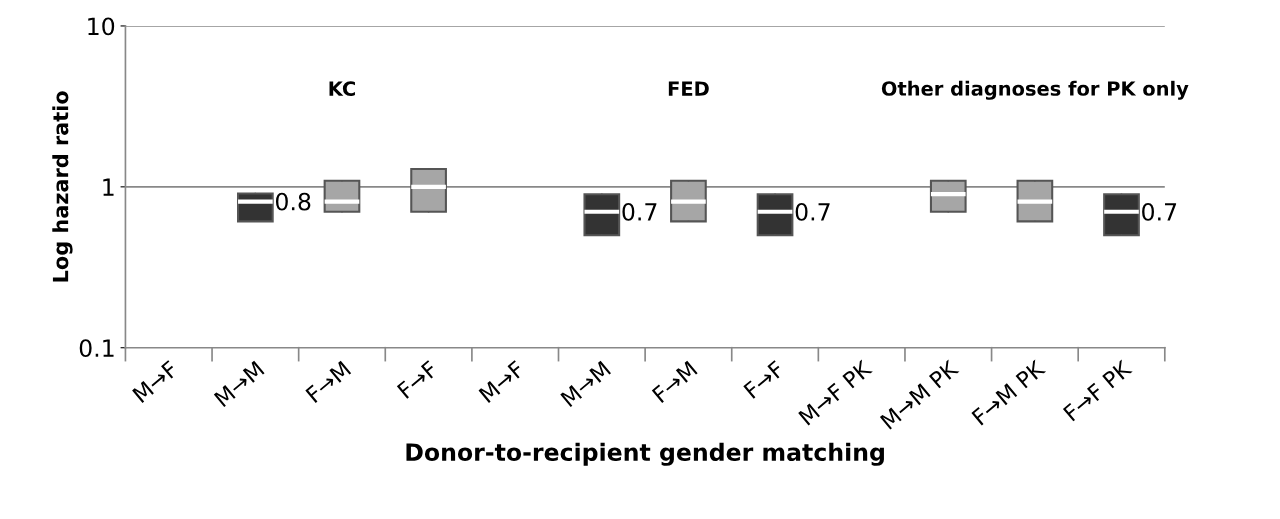 This screenshot has width=1280, height=519. What do you see at coordinates (342, 88) in the screenshot?
I see `annotation: KC` at bounding box center [342, 88].